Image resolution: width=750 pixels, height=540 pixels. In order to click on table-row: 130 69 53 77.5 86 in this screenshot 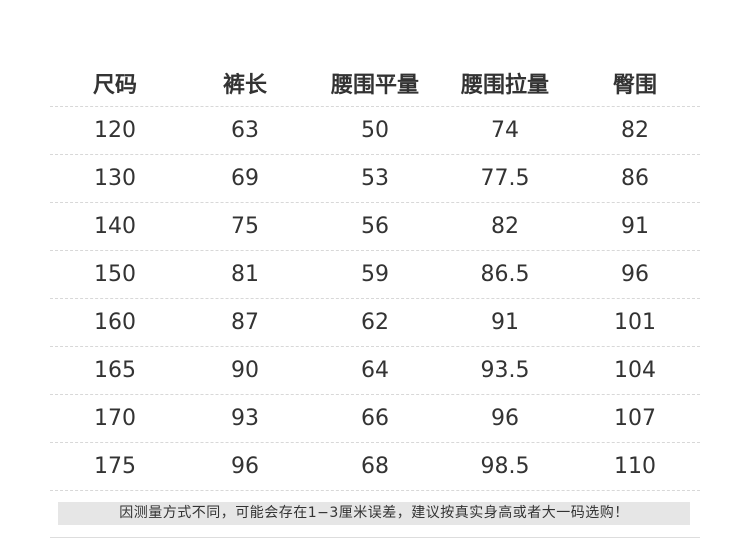, I will do `click(375, 179)`.